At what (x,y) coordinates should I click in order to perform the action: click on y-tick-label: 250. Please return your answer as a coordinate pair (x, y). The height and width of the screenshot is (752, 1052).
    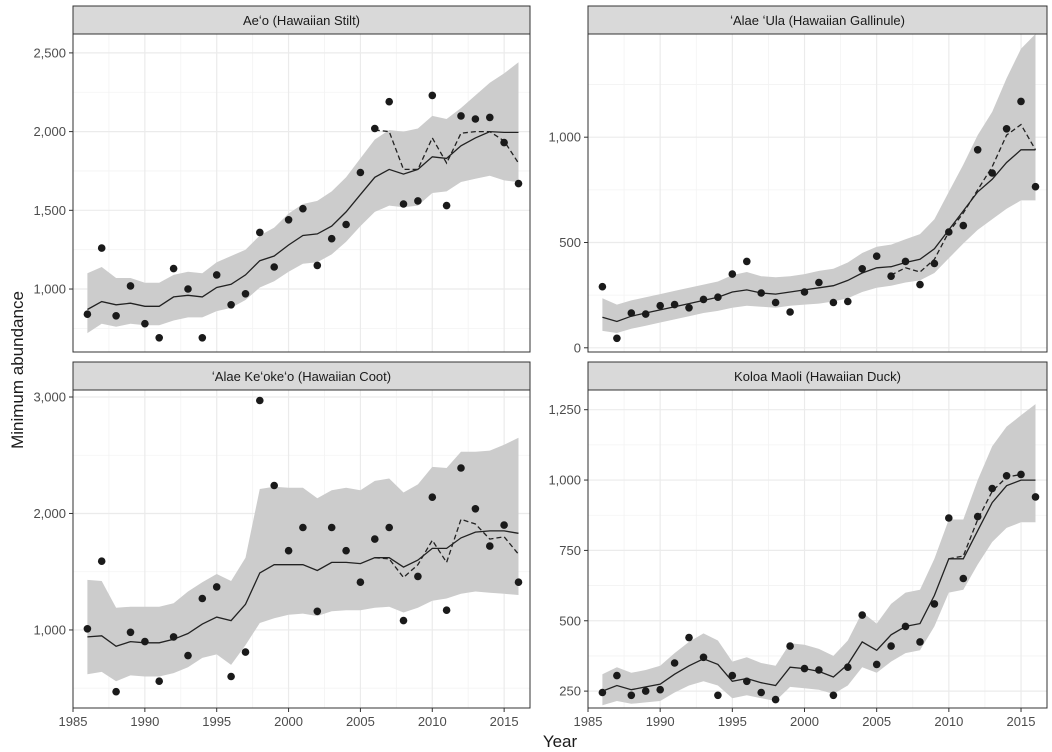
    Looking at the image, I should click on (570, 691).